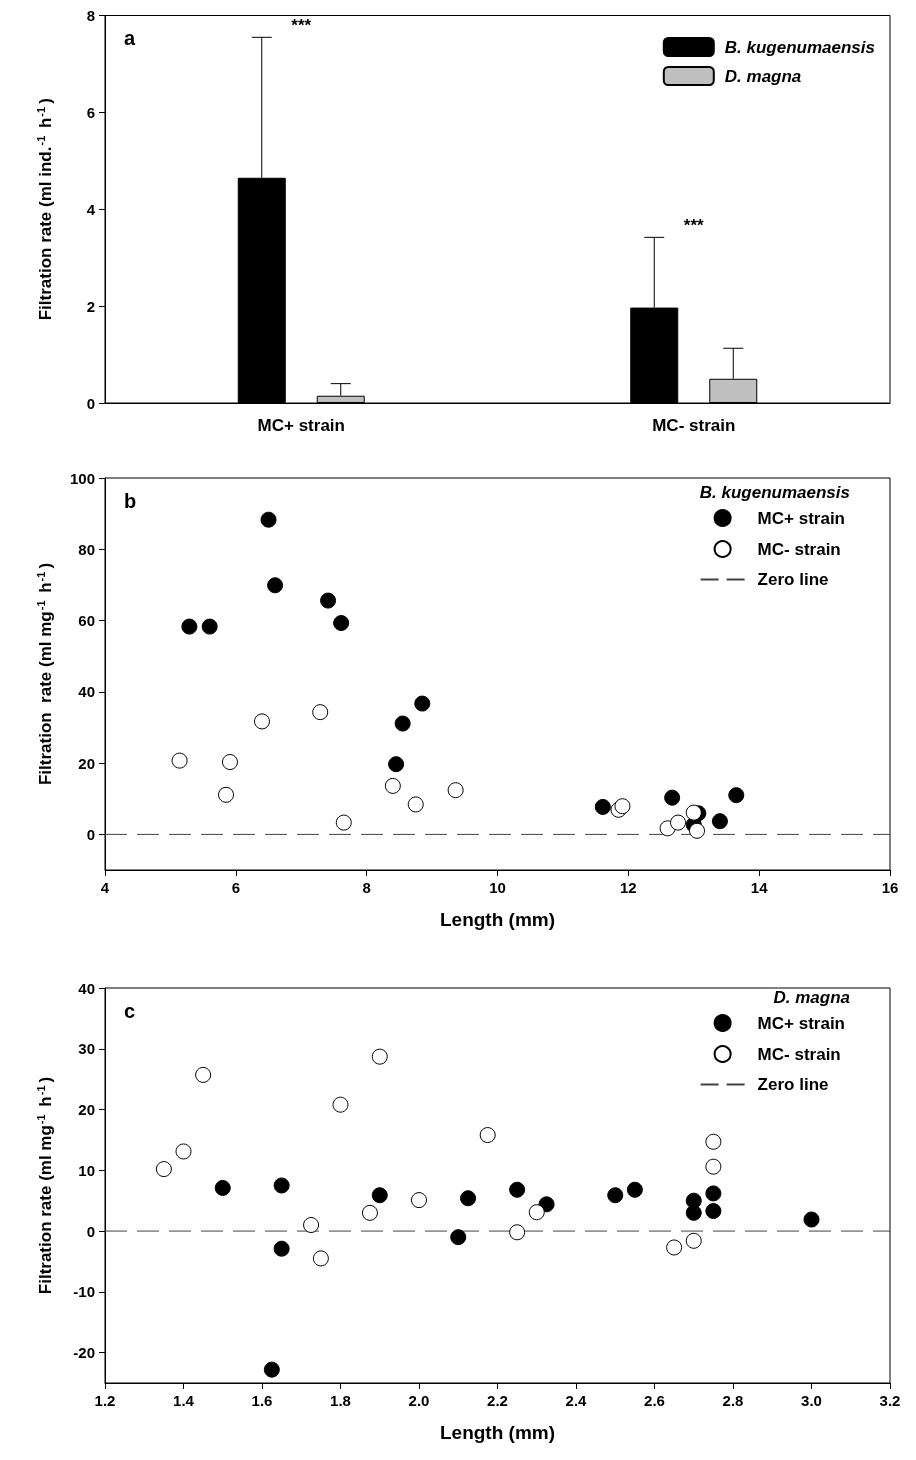 The height and width of the screenshot is (1460, 916). Describe the element at coordinates (628, 887) in the screenshot. I see `x-tick-label: 12` at that location.